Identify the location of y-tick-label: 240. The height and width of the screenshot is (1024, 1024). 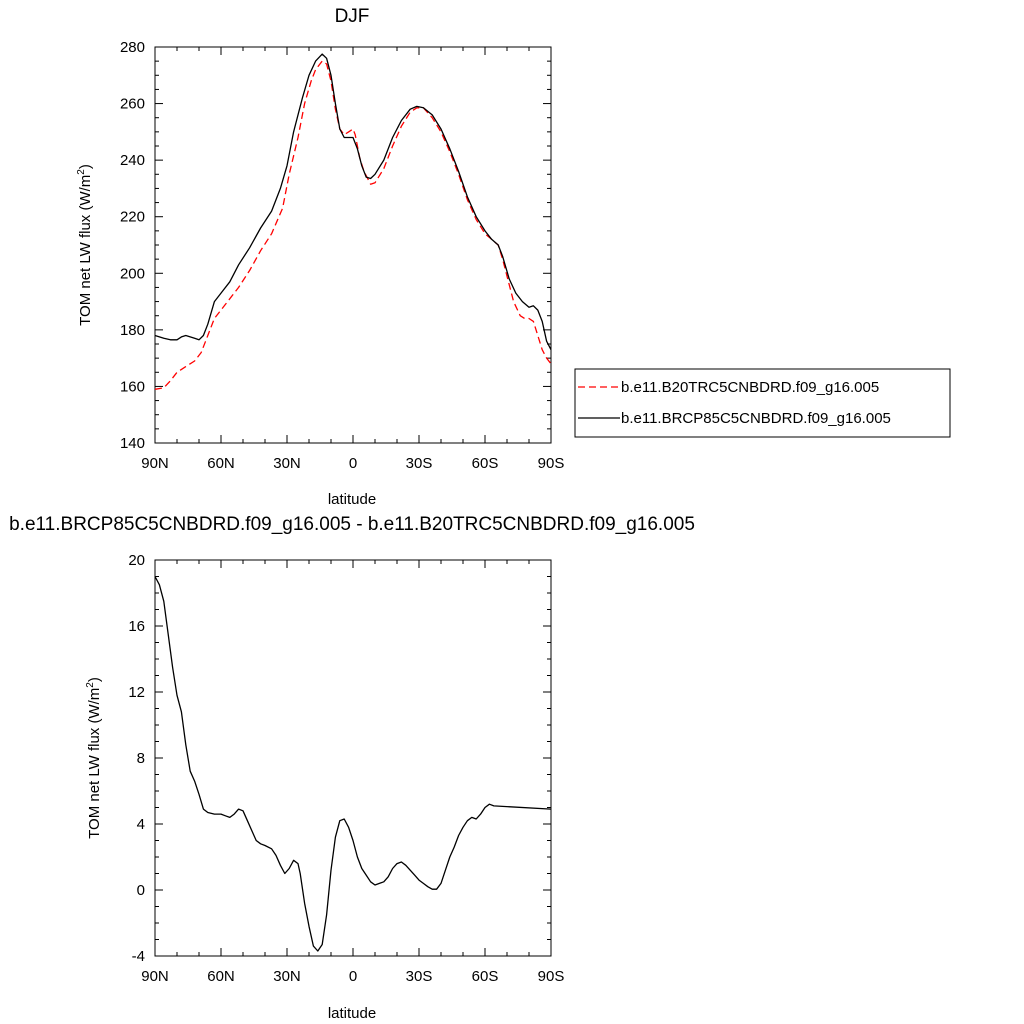
(132, 160).